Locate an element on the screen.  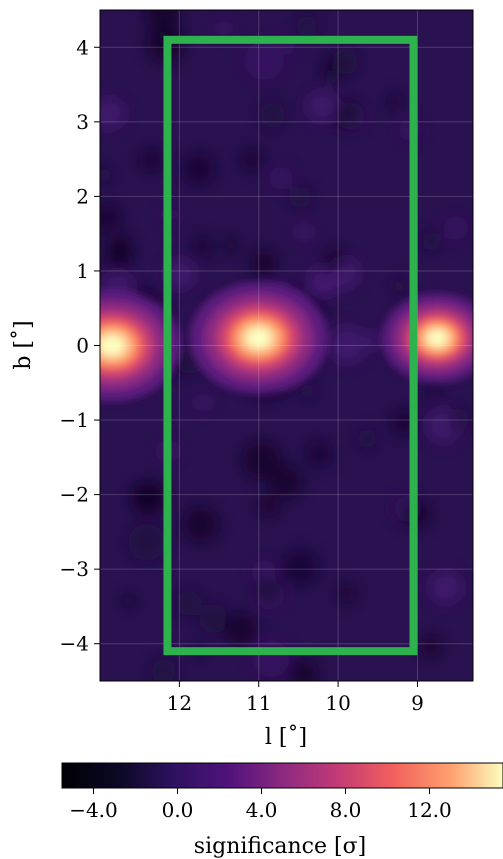
colorbar: −4.0 0.0 4.0 8.0 12.0 significance [σ] is located at coordinates (282, 810).